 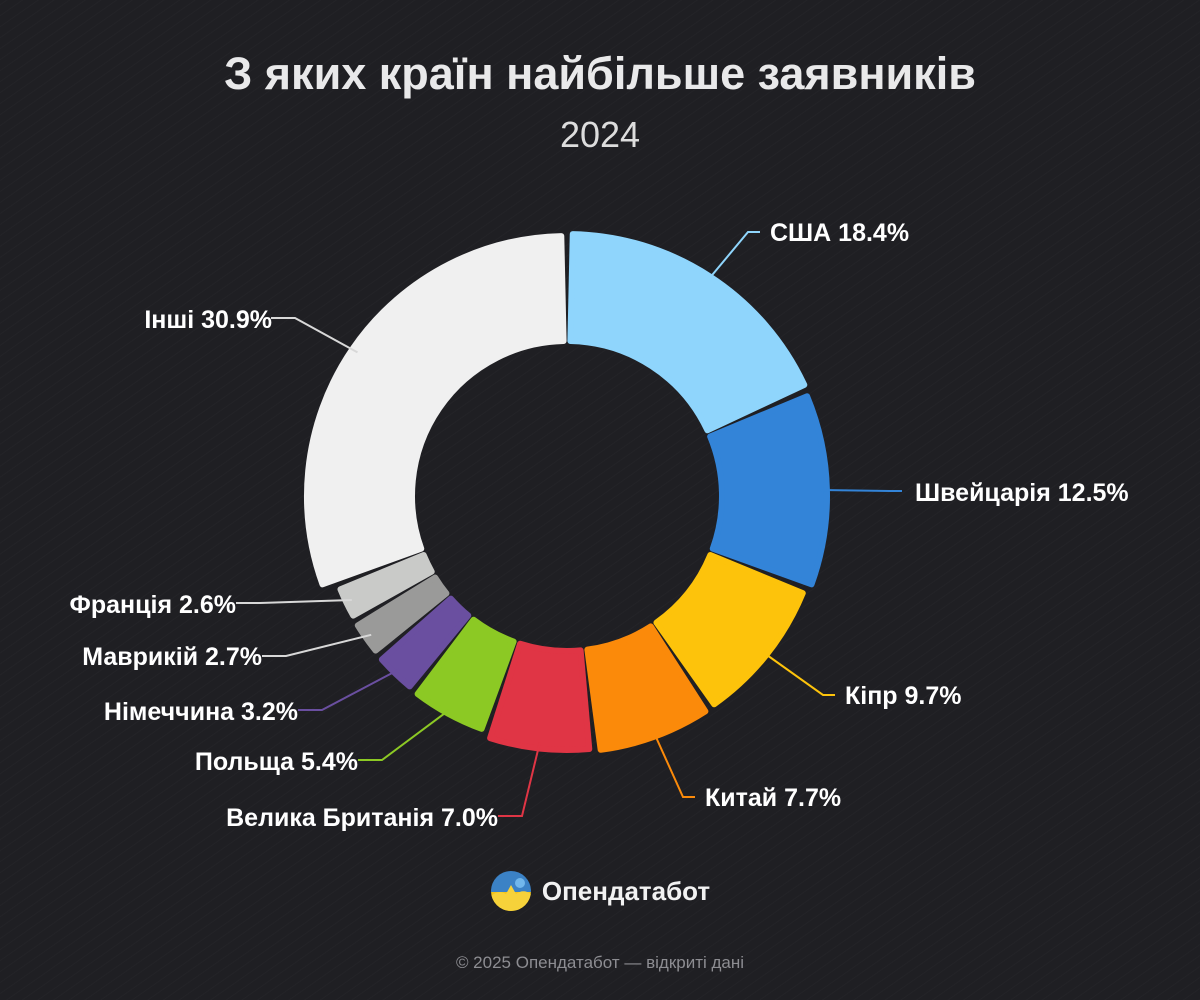 What do you see at coordinates (153, 605) in the screenshot?
I see `slice-label-9: Франція 2.6%` at bounding box center [153, 605].